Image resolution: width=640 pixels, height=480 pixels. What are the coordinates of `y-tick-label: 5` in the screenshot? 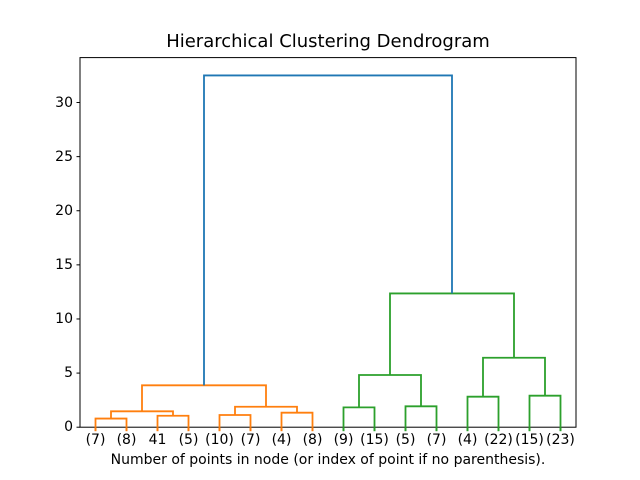 It's located at (68, 373).